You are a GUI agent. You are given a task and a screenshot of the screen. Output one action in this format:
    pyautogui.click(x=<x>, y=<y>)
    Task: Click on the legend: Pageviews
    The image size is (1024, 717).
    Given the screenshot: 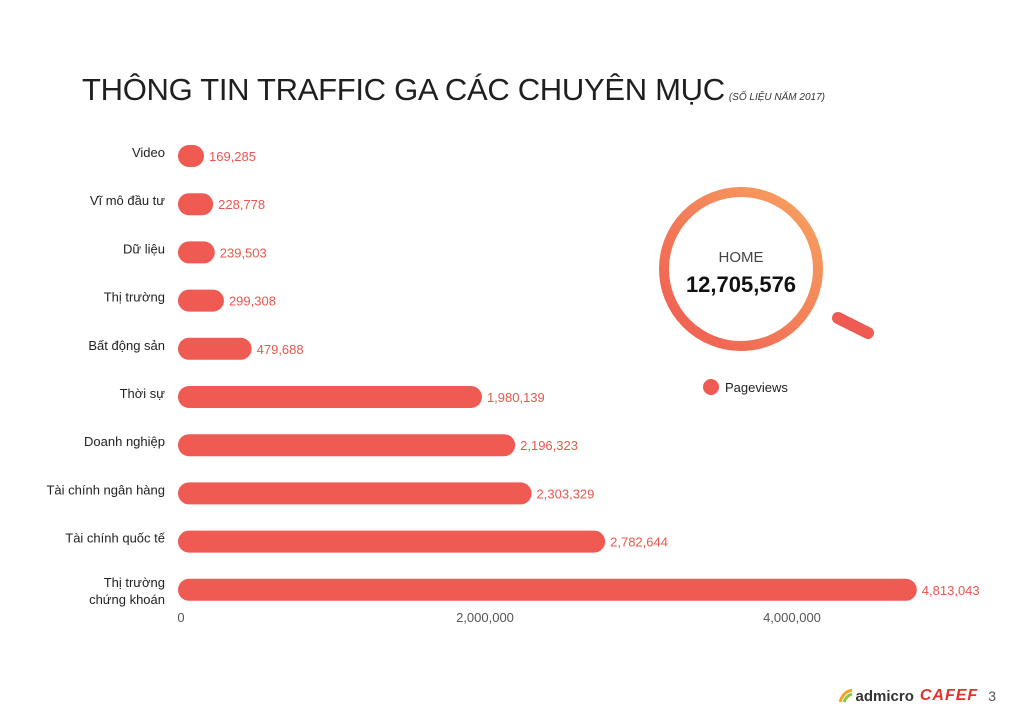 What is the action you would take?
    pyautogui.click(x=745, y=387)
    